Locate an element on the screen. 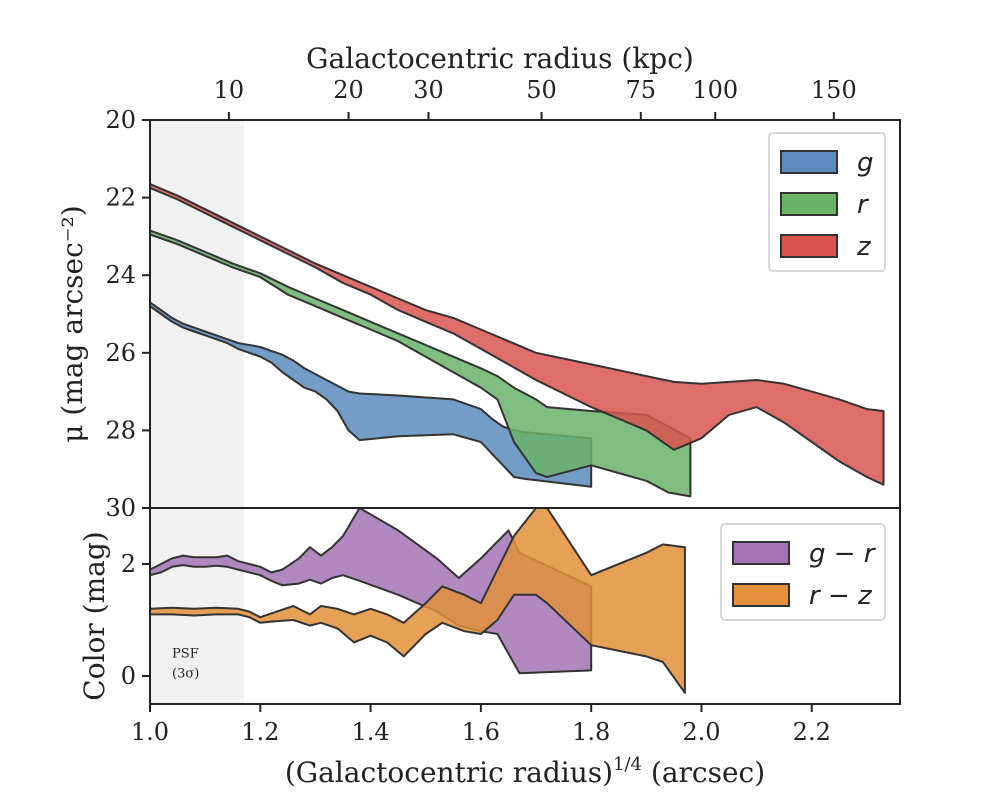 This screenshot has height=800, width=1000. band-legend-label: z is located at coordinates (864, 247).